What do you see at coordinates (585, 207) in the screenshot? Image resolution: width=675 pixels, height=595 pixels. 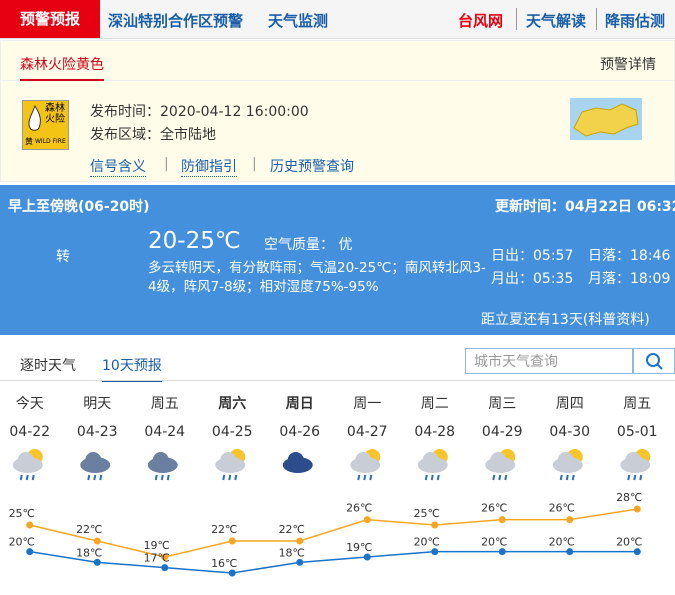 I see `today-updated: 更新时间：04月22日 06:32` at bounding box center [585, 207].